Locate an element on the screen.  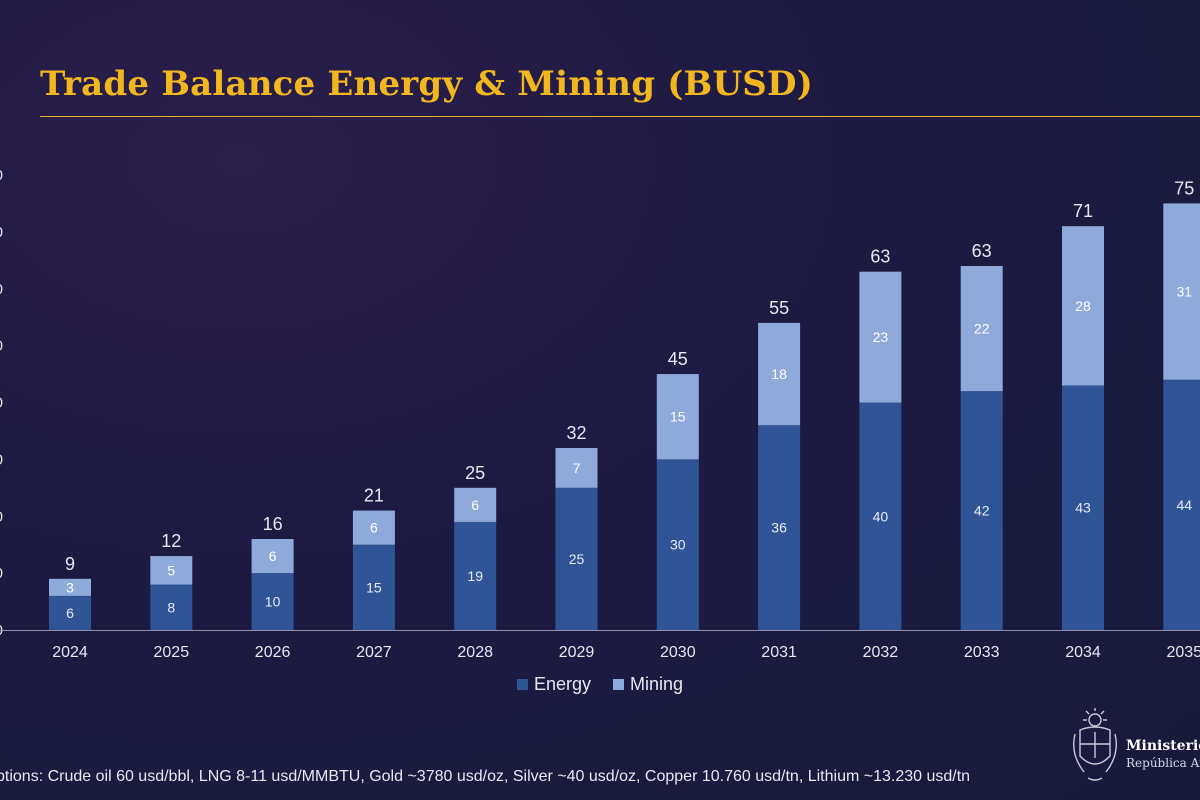
data-label-energy: 6 is located at coordinates (70, 613).